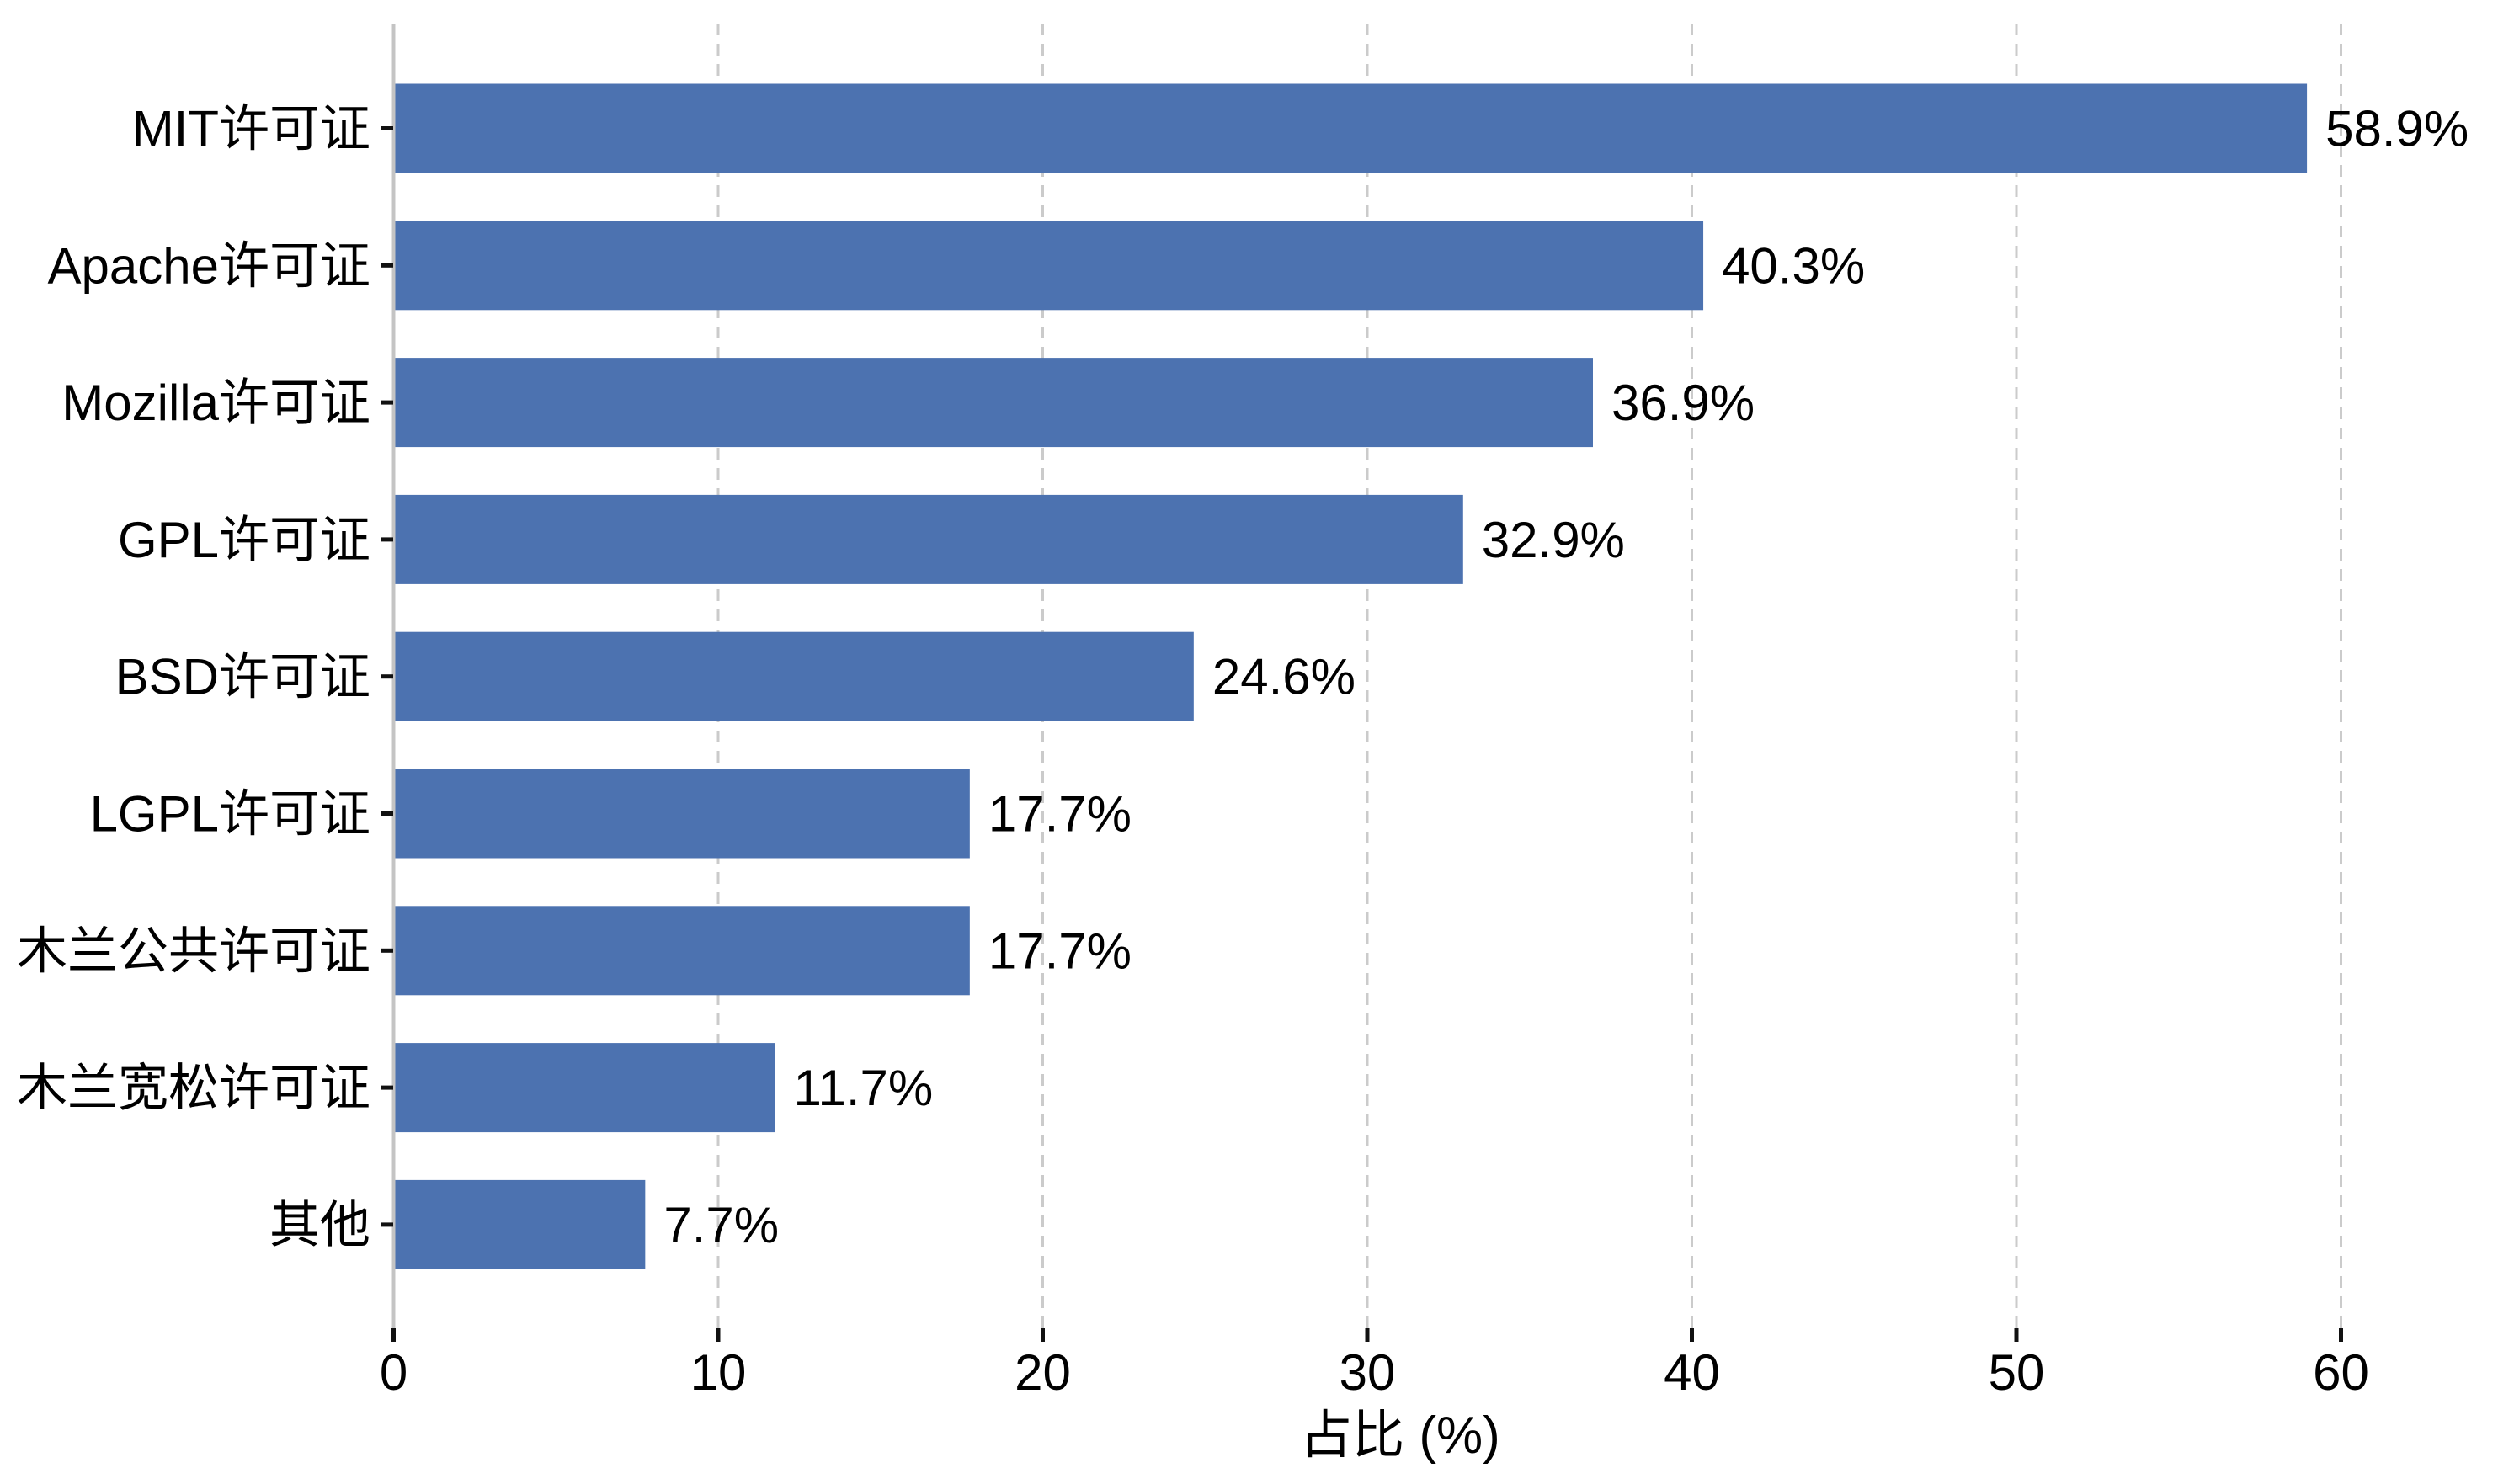 The width and height of the screenshot is (2498, 1484). What do you see at coordinates (1692, 1372) in the screenshot?
I see `x-tick-label: 40` at bounding box center [1692, 1372].